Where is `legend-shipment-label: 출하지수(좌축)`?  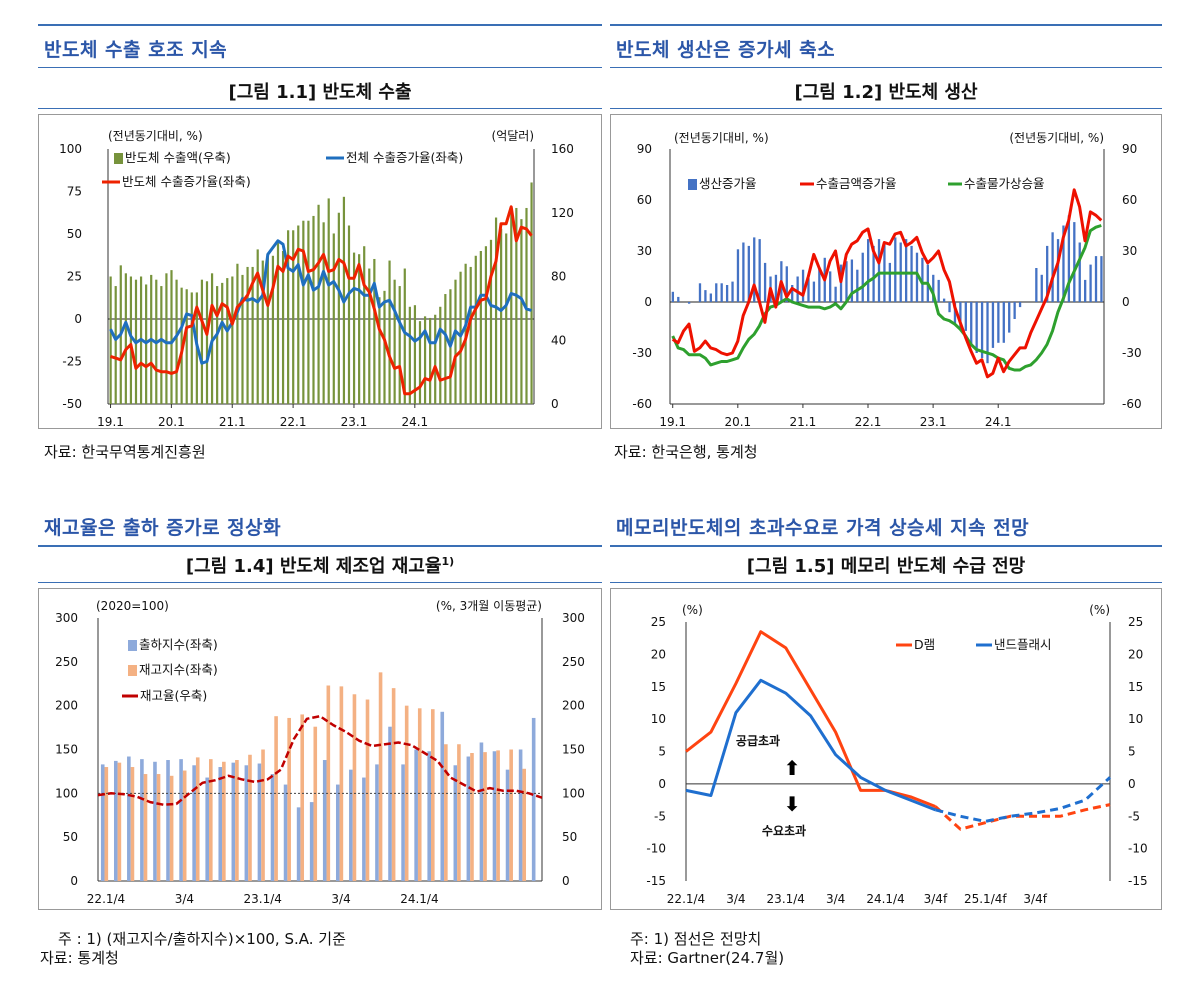
legend-shipment-label: 출하지수(좌축) is located at coordinates (178, 644).